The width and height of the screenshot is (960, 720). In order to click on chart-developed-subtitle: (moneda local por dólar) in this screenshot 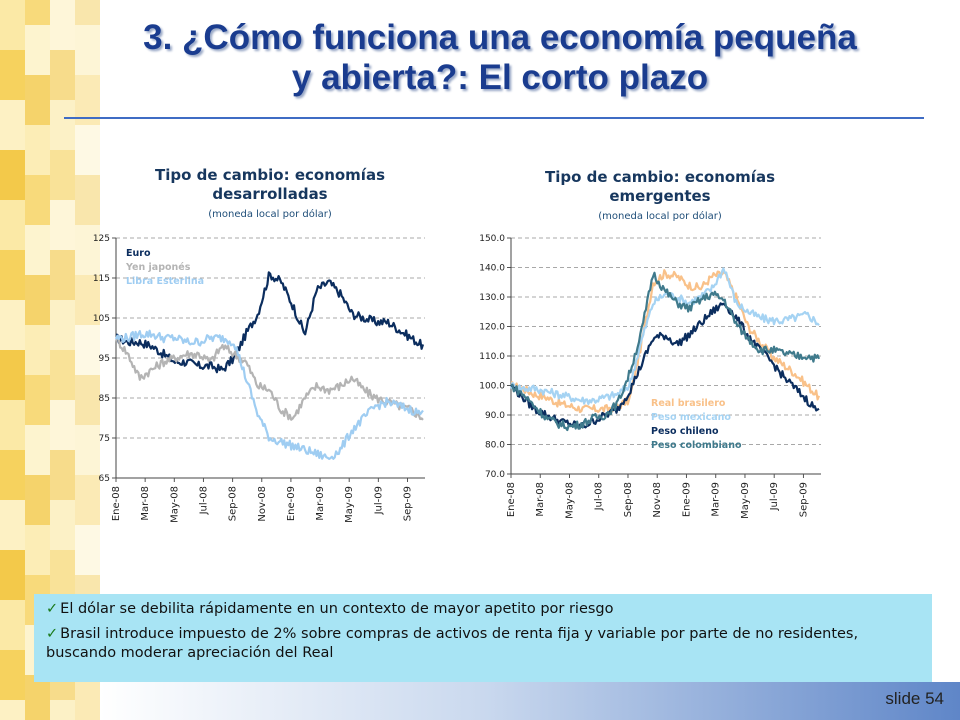, I will do `click(270, 214)`.